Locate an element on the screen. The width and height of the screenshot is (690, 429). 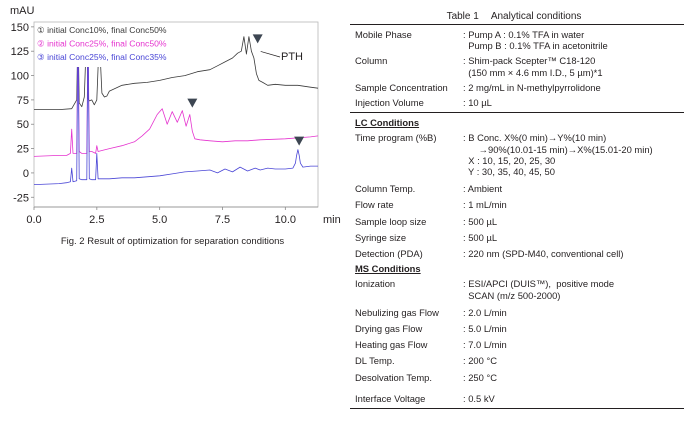
row-label: Mobile Phase is located at coordinates (383, 34).